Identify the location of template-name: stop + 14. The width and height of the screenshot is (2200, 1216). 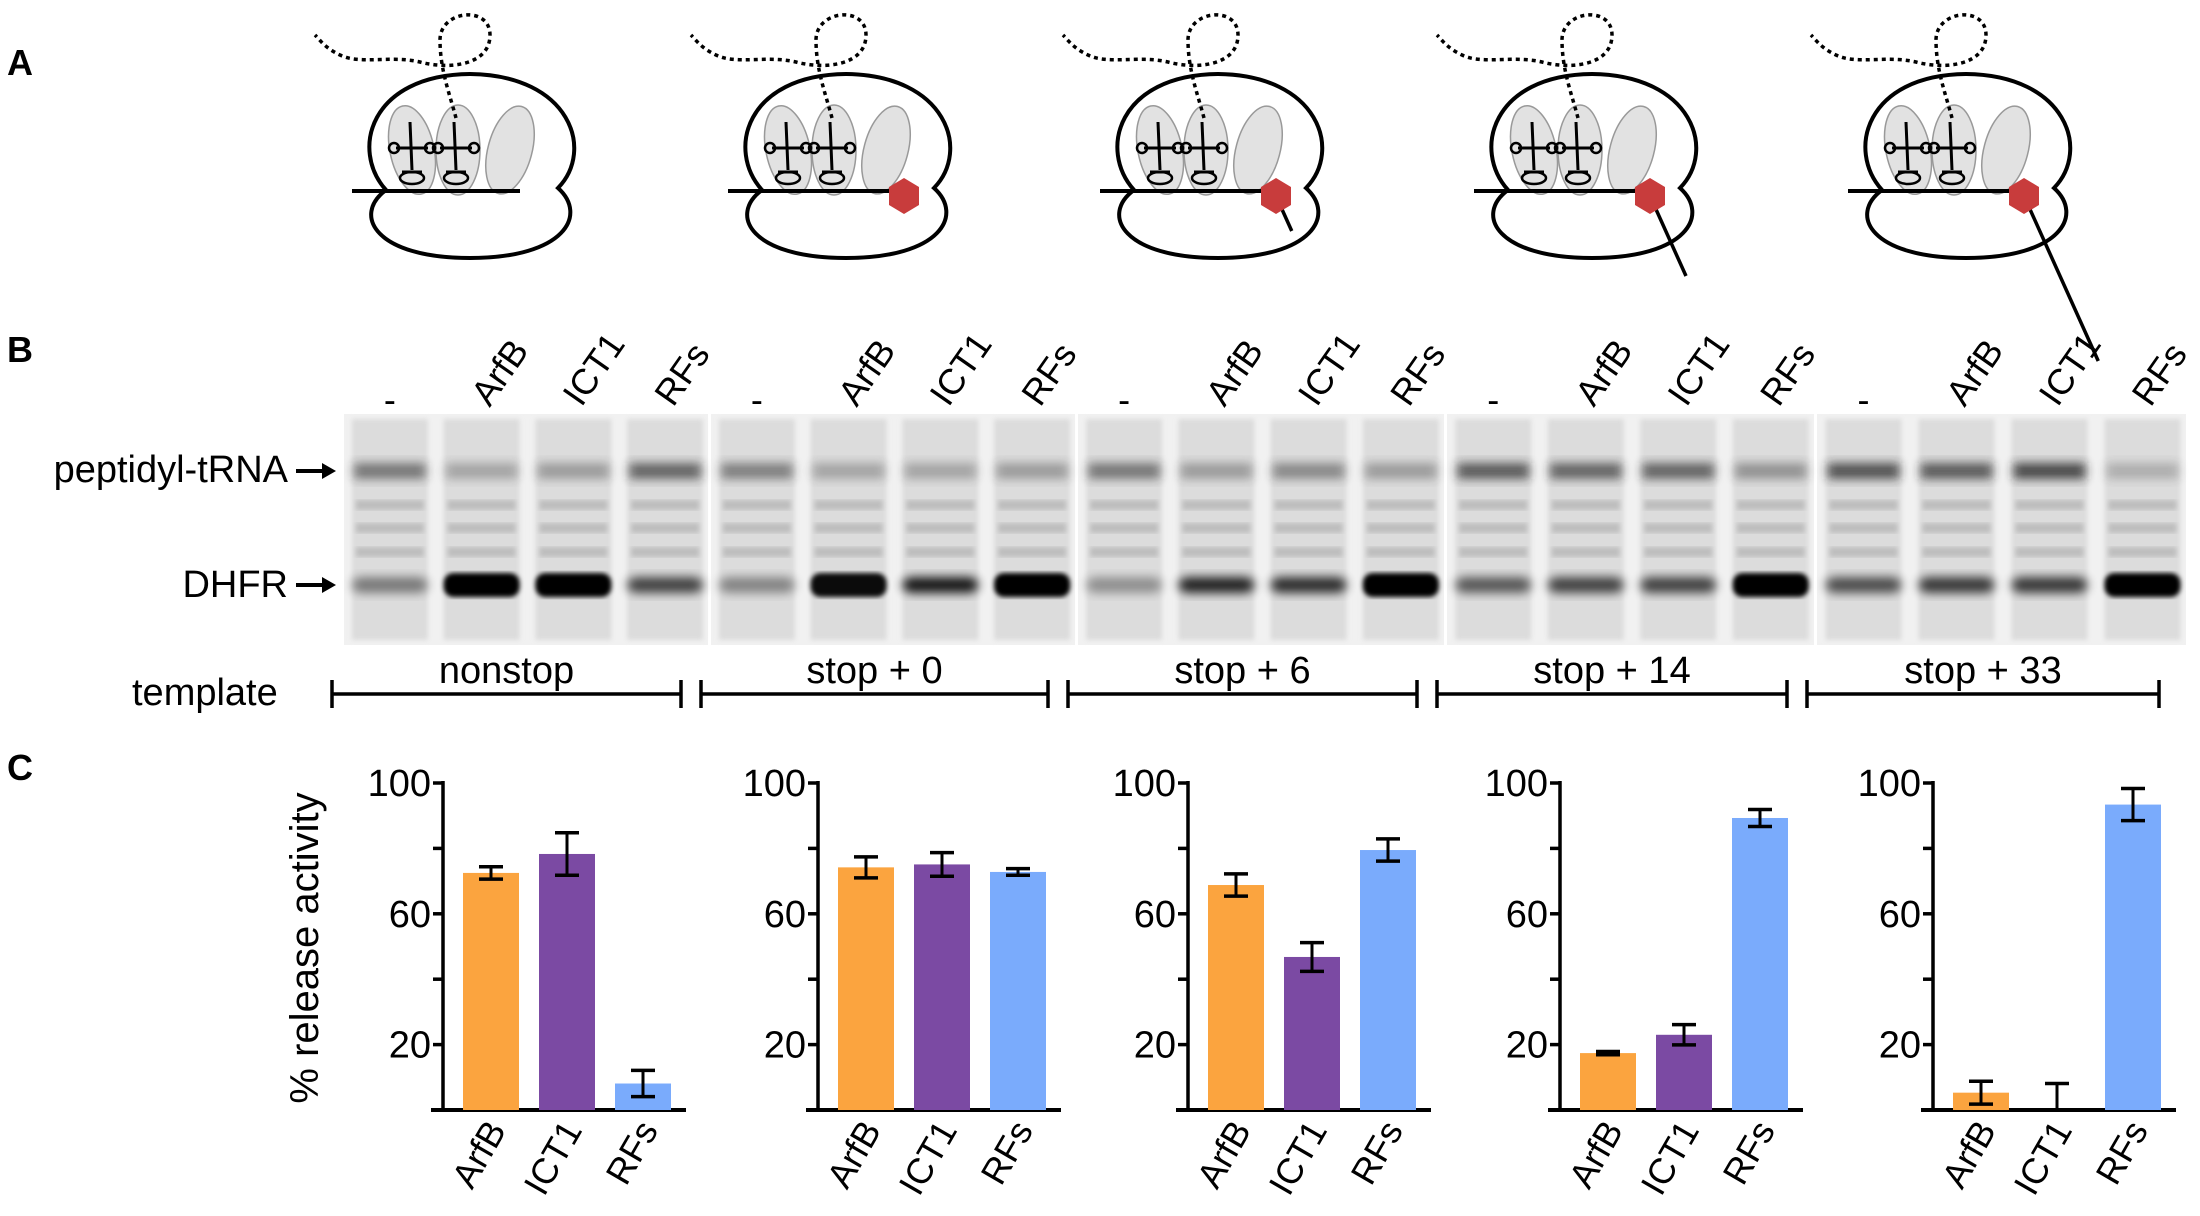
(1611, 671).